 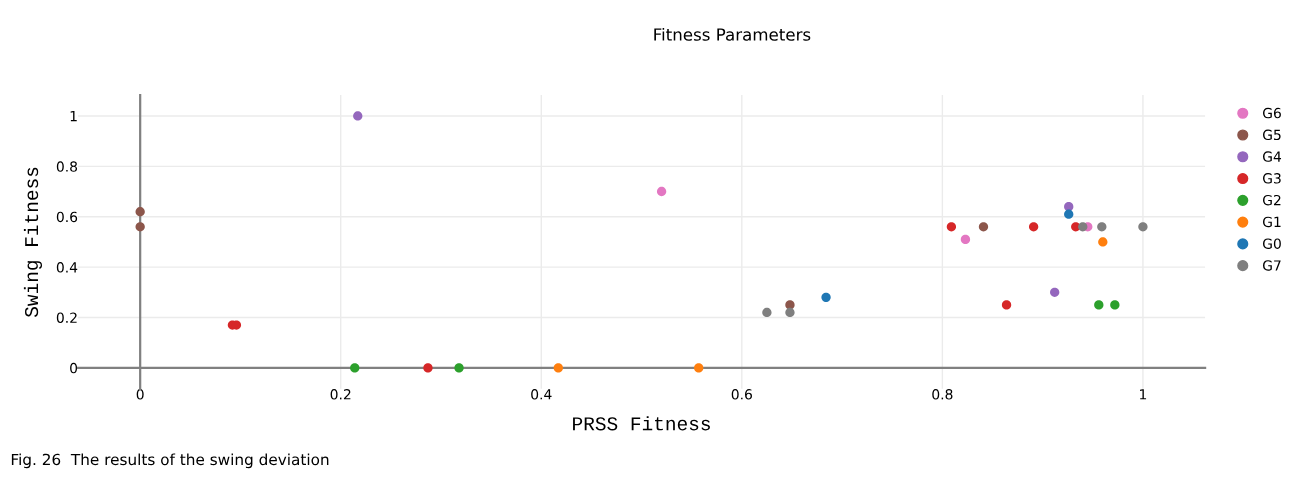 I want to click on x-tick-label: 0.8, so click(x=942, y=394).